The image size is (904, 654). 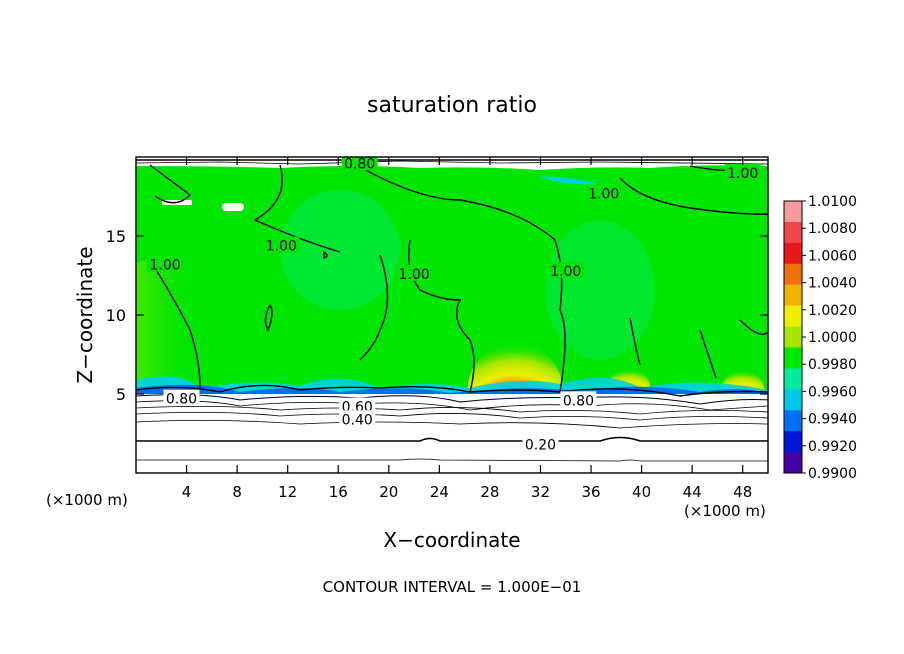 What do you see at coordinates (742, 492) in the screenshot?
I see `x-tick-label: 48` at bounding box center [742, 492].